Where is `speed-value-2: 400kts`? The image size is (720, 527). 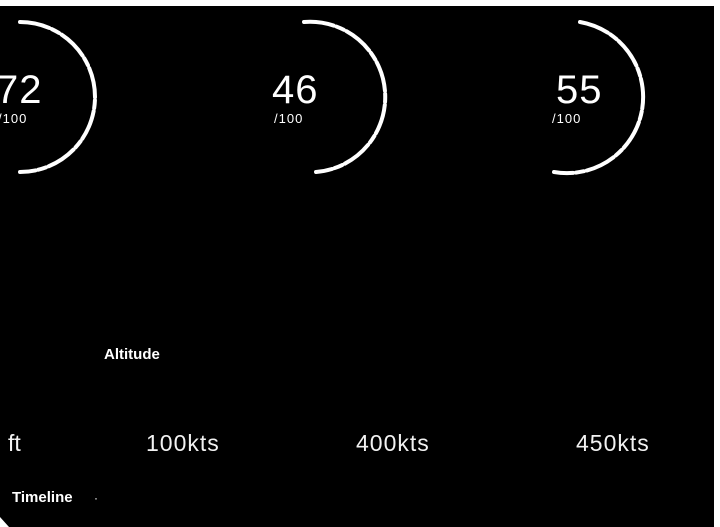 speed-value-2: 400kts is located at coordinates (393, 443).